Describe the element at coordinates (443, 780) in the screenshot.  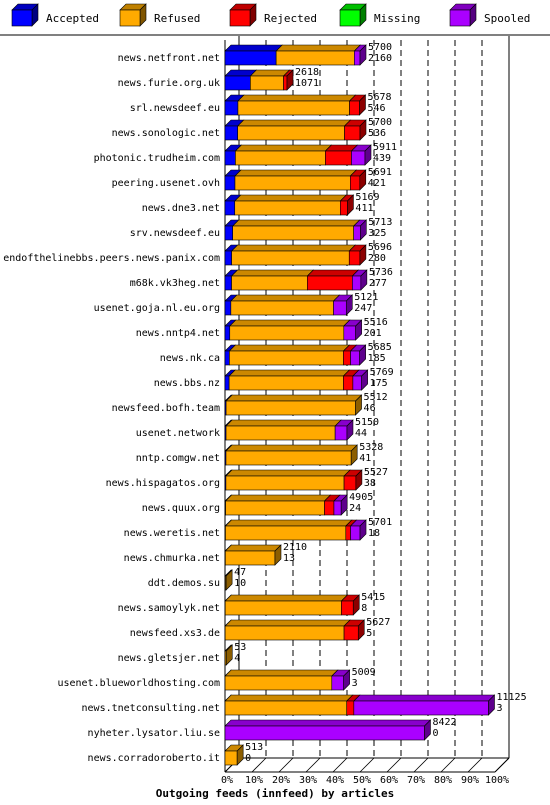
I see `x-tick-label: 80%` at that location.